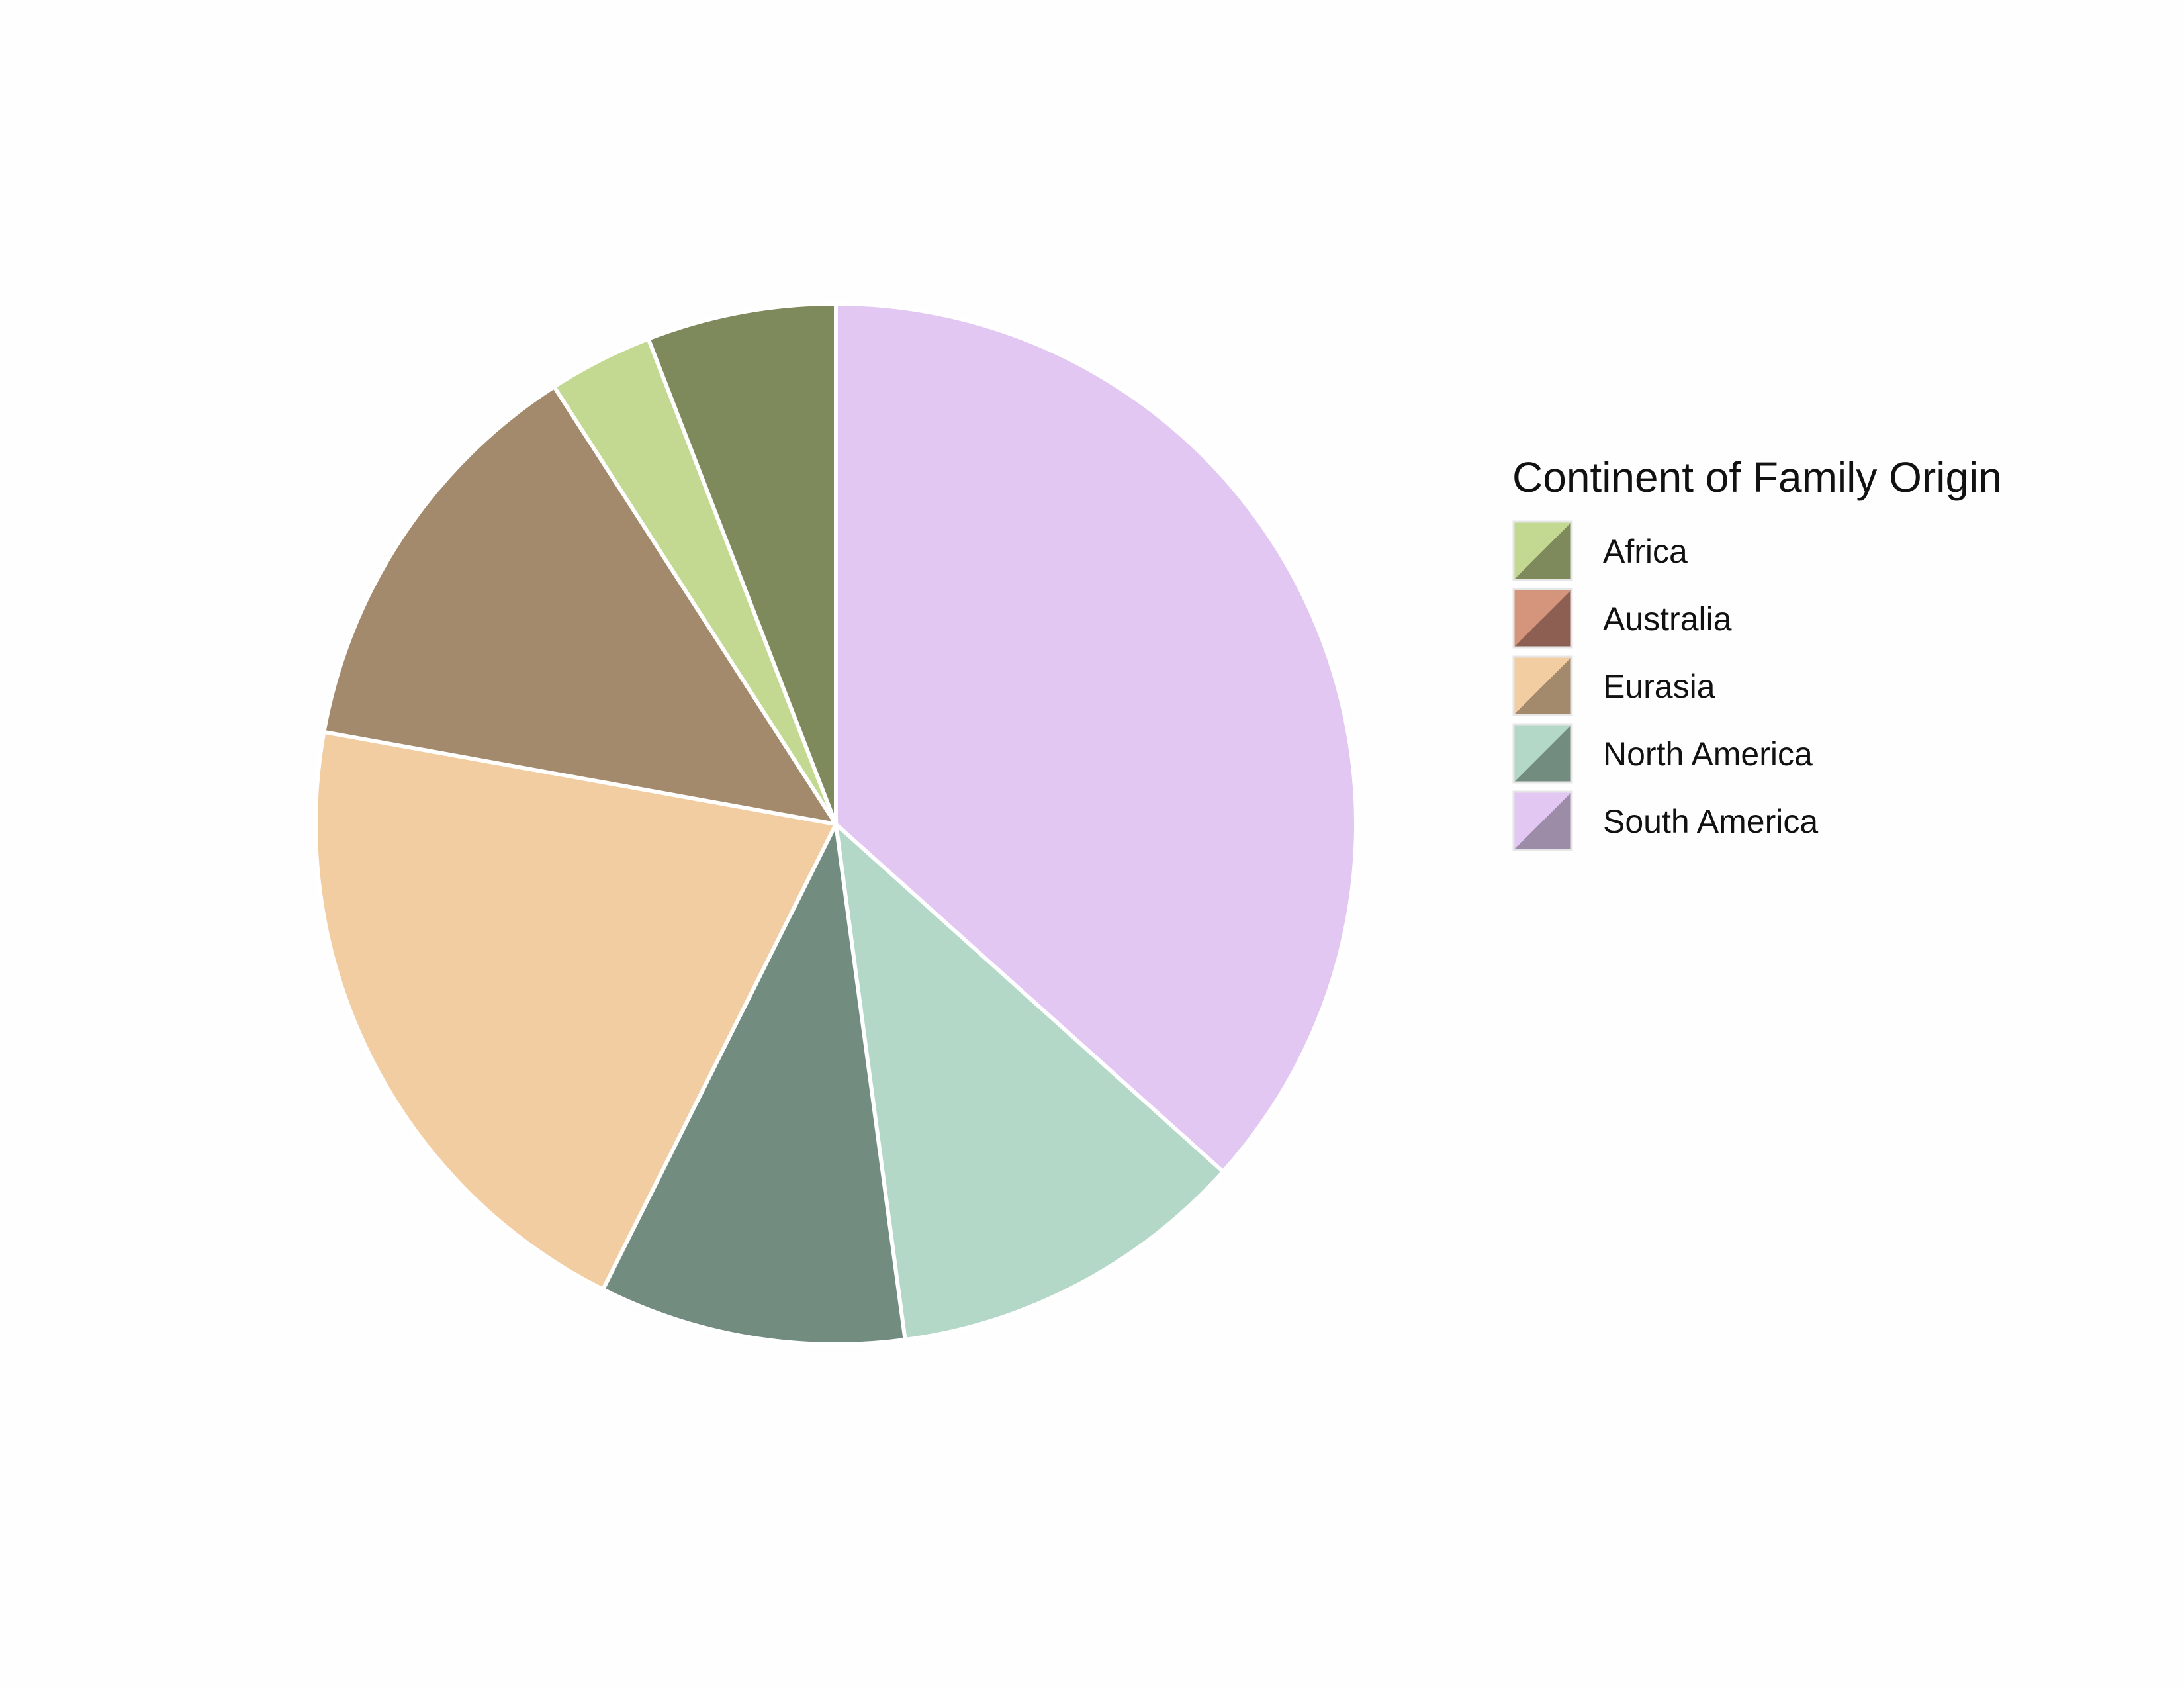 This screenshot has height=1688, width=2184. I want to click on pie-slice-eurasia-dark, so click(580, 605).